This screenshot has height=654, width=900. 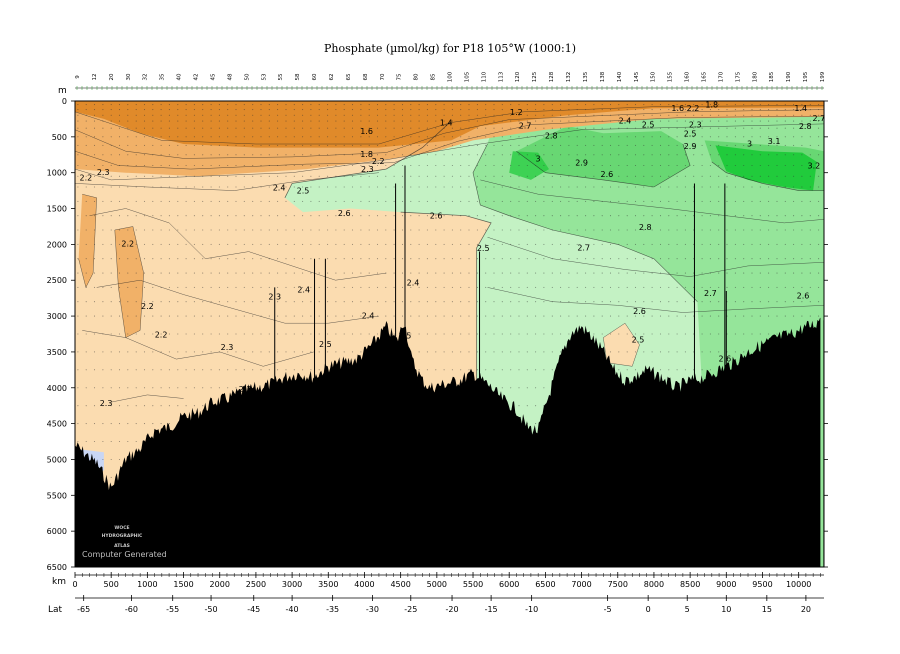 I want to click on latitude-tick-label: -30, so click(x=372, y=609).